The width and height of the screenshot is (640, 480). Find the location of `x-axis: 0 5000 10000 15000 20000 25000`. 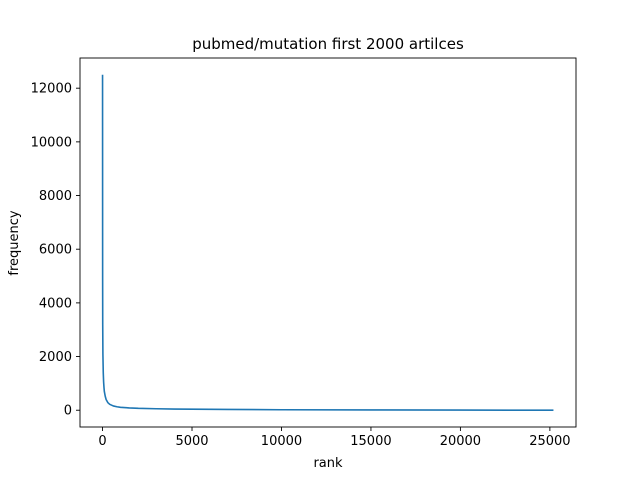

x-axis: 0 5000 10000 15000 20000 25000 is located at coordinates (334, 438).